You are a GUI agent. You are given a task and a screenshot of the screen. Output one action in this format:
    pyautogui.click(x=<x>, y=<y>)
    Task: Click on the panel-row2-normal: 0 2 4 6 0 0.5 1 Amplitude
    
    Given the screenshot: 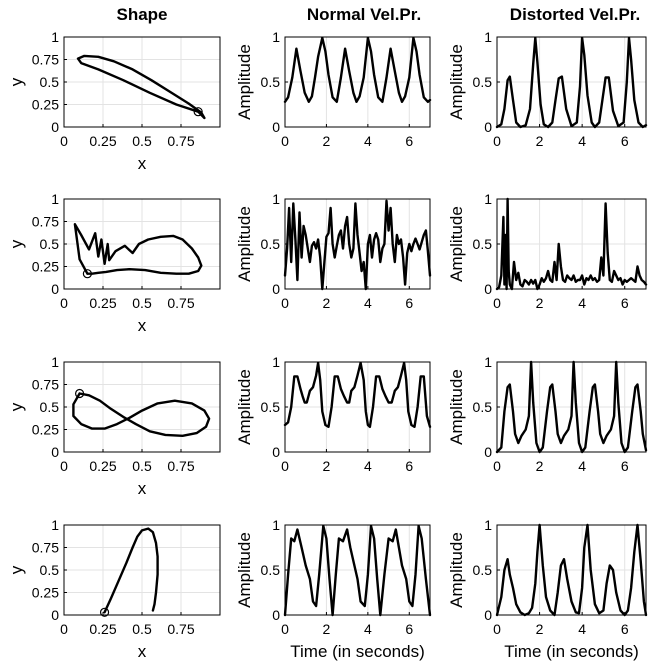 What is the action you would take?
    pyautogui.click(x=333, y=251)
    